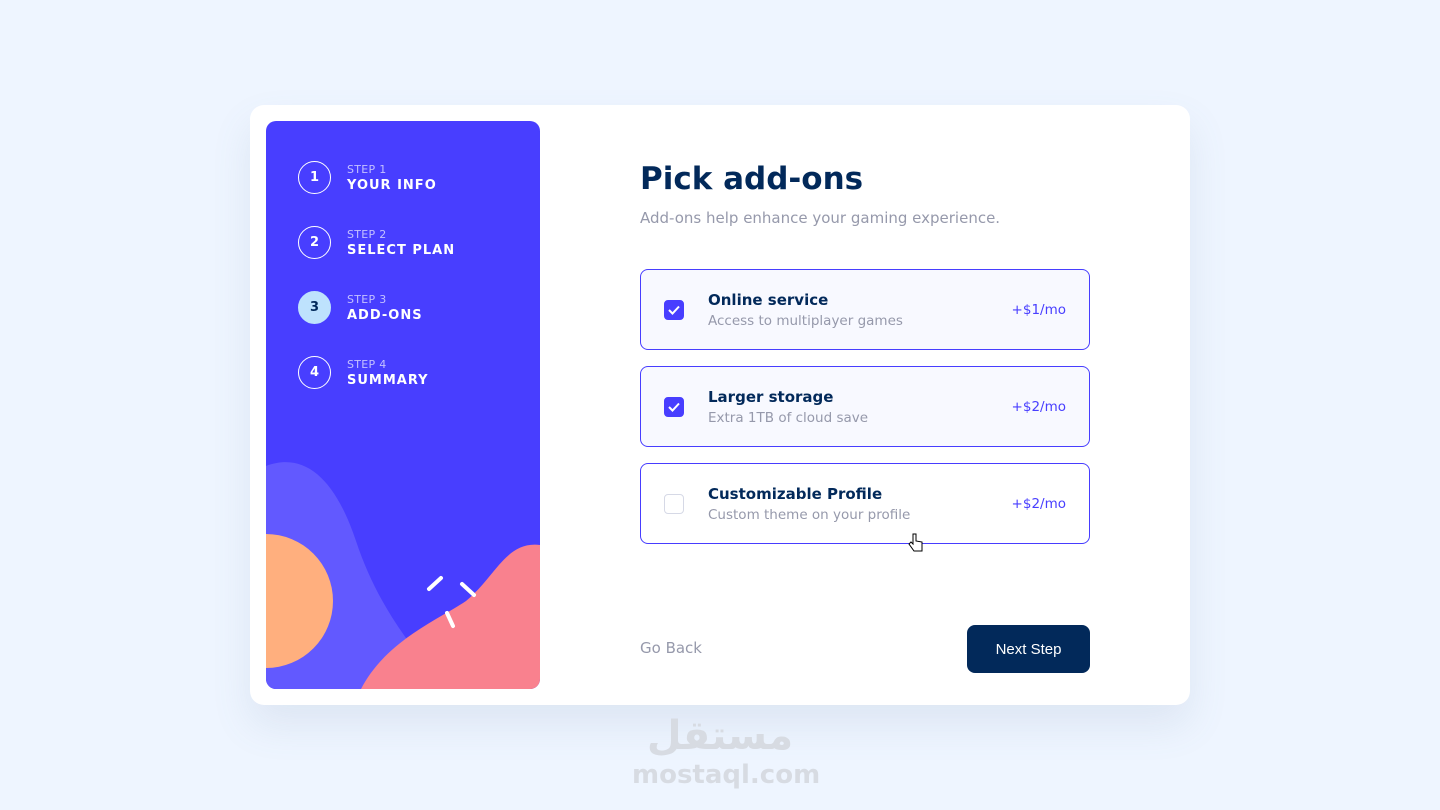 The width and height of the screenshot is (1440, 810). I want to click on step-name: YOUR INFO, so click(392, 185).